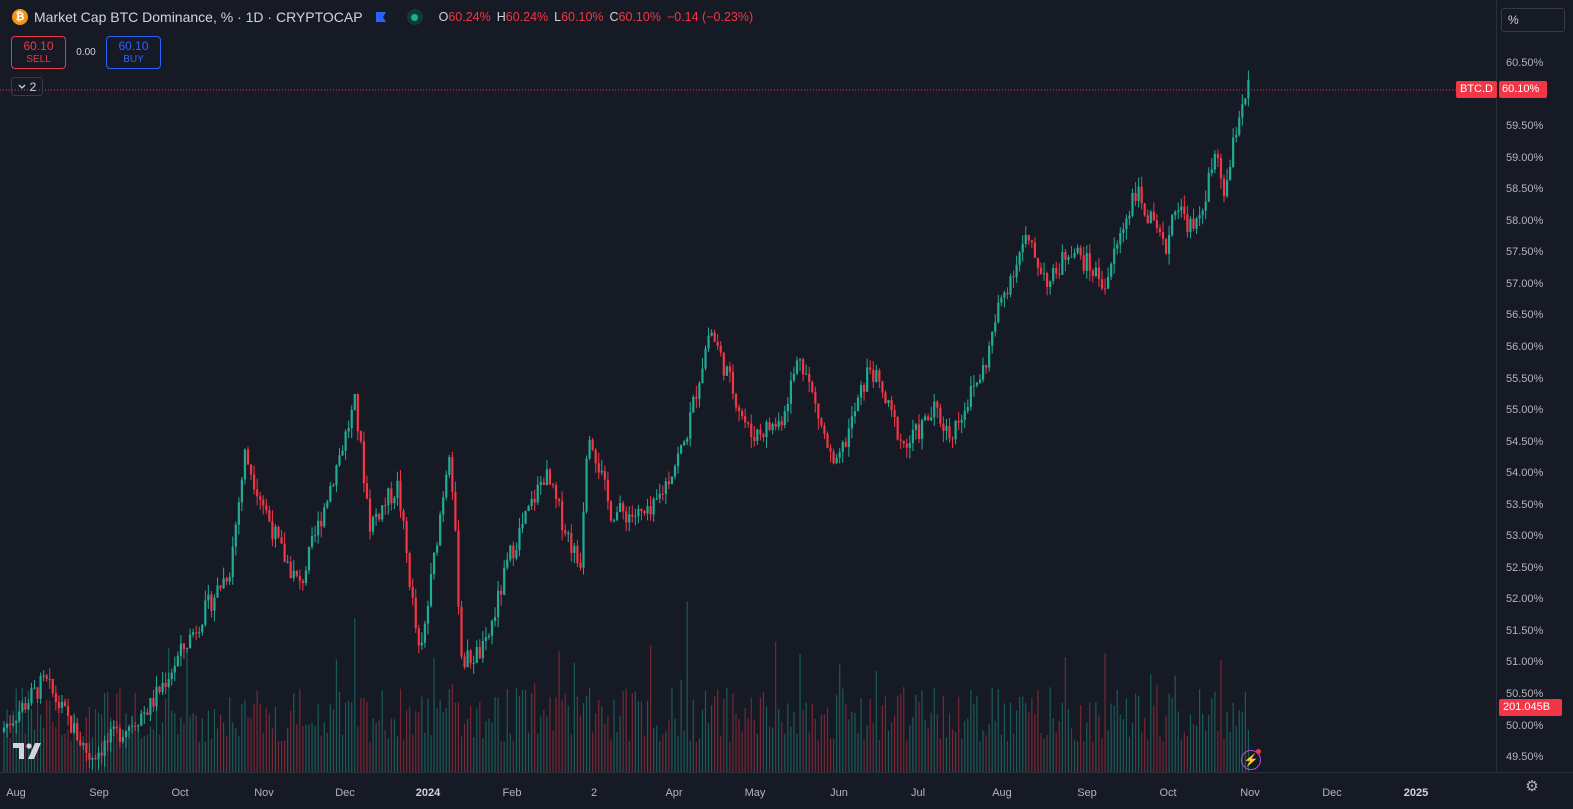 Image resolution: width=1573 pixels, height=809 pixels. What do you see at coordinates (133, 52) in the screenshot?
I see `buy-button: 60.10 BUY` at bounding box center [133, 52].